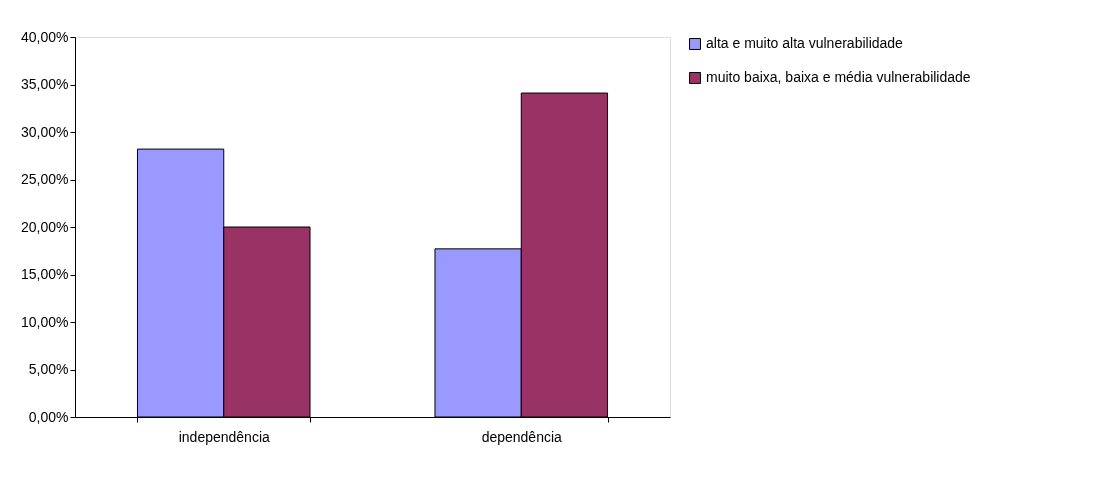 The width and height of the screenshot is (1109, 489). Describe the element at coordinates (838, 77) in the screenshot. I see `legend-label: muito baixa, baixa e média vulnerabilidade` at that location.